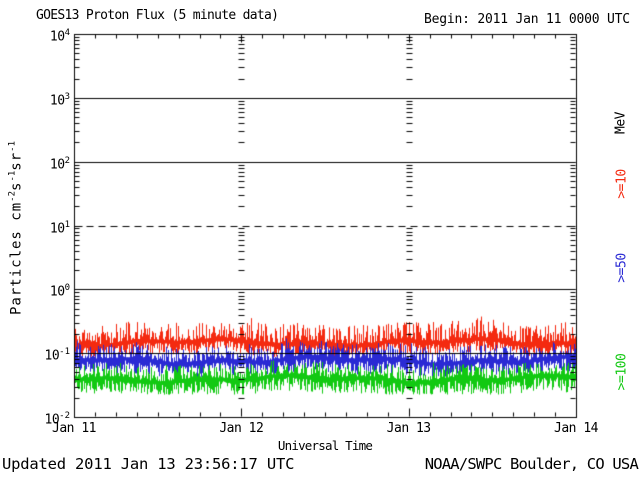 The width and height of the screenshot is (640, 480). Describe the element at coordinates (59, 100) in the screenshot. I see `y-tick-label: 10³` at that location.